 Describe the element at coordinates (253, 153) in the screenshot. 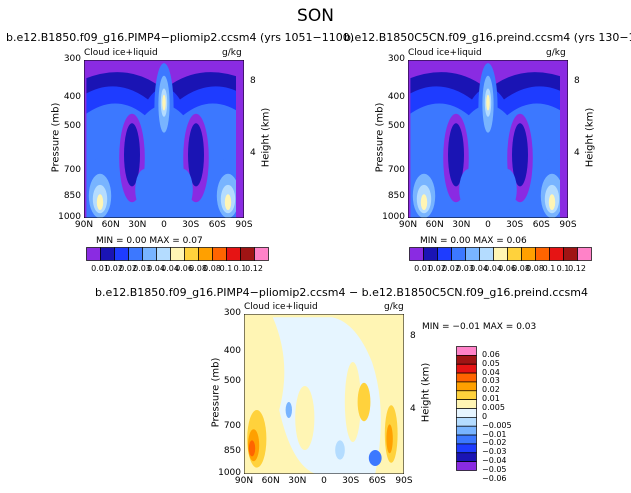

I see `panel1-y2-tick: 4` at that location.